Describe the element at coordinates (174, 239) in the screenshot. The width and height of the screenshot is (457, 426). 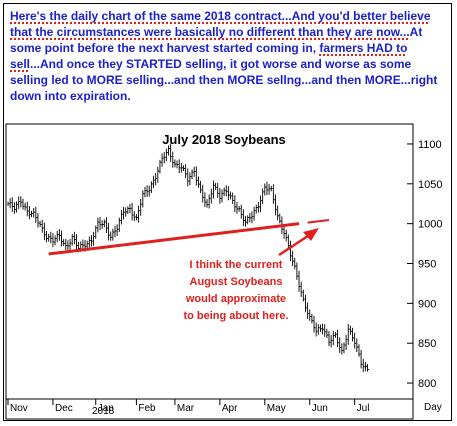
I see `trend-line` at that location.